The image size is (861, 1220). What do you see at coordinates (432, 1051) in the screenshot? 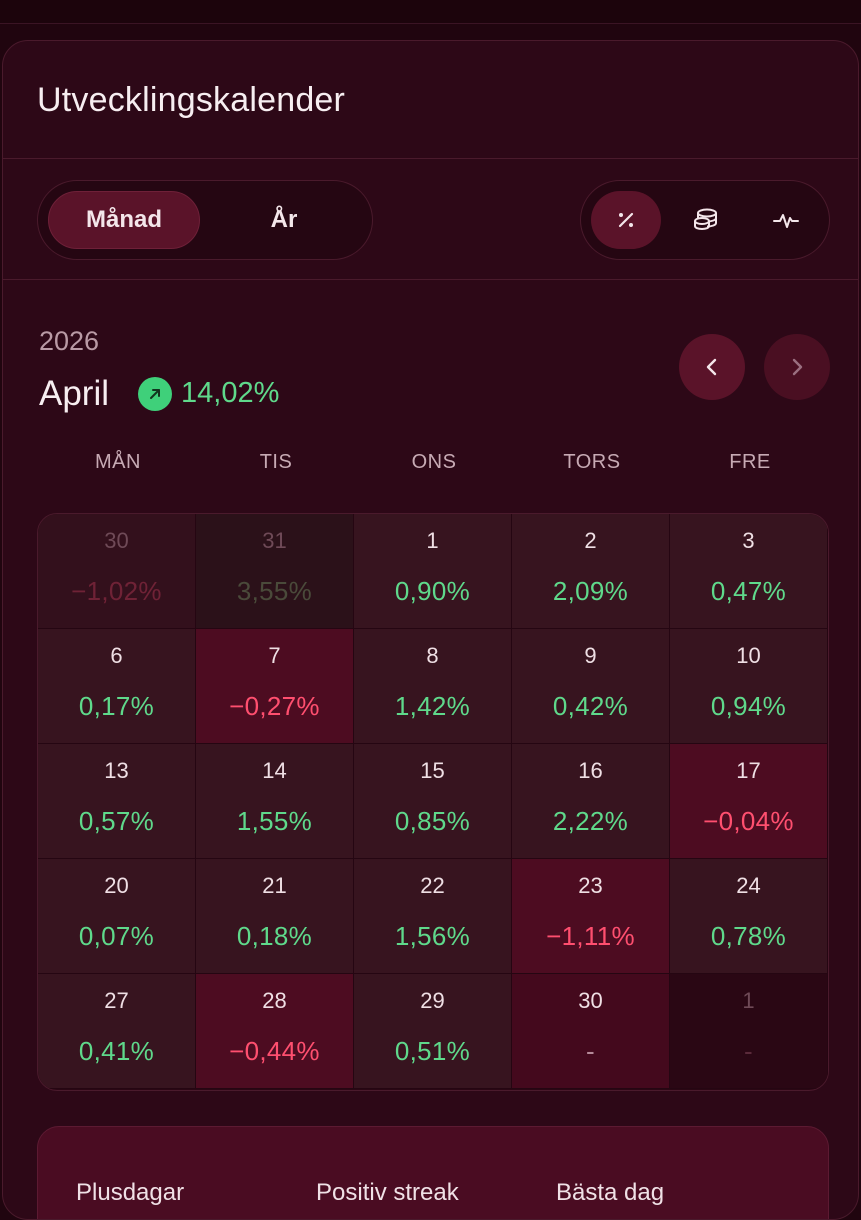
I see `day-change-value: 0,51%` at bounding box center [432, 1051].